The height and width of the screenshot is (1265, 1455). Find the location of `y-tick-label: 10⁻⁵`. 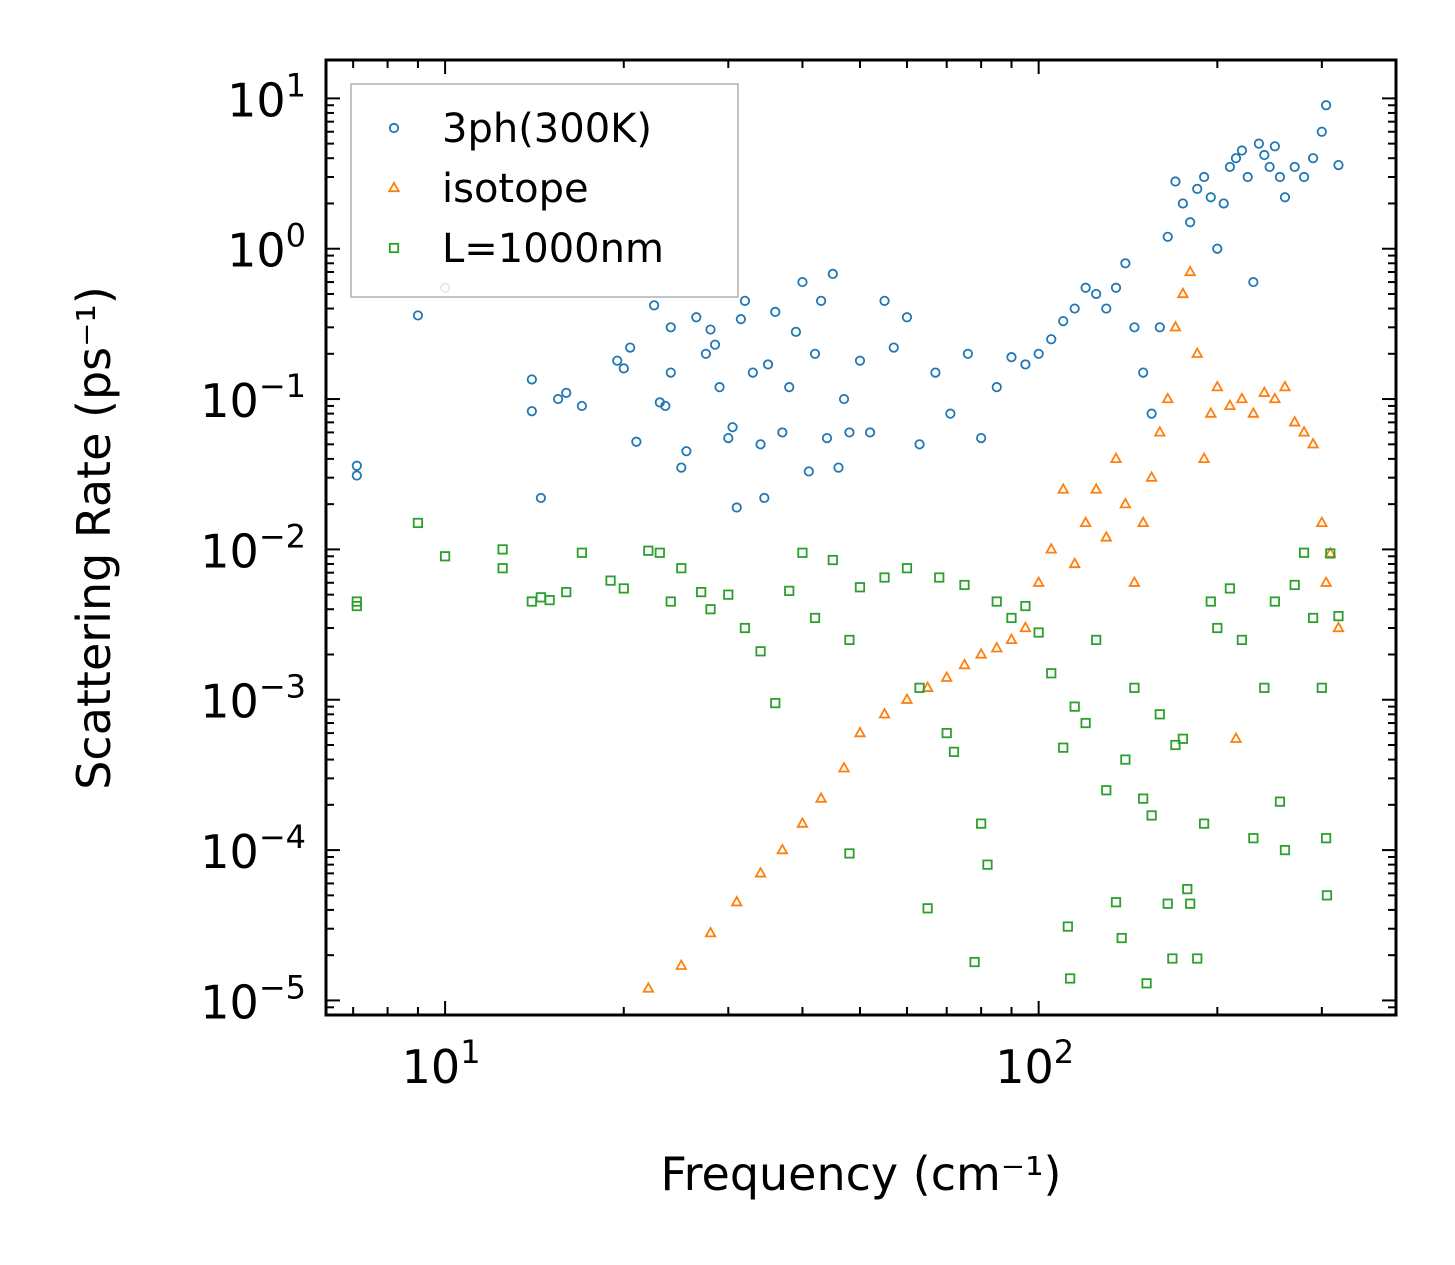

y-tick-label: 10⁻⁵ is located at coordinates (253, 998).